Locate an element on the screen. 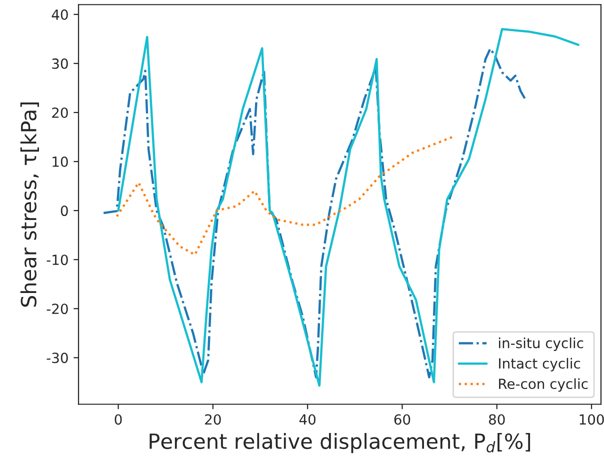 This screenshot has height=462, width=604. y-tick-label: 40 is located at coordinates (60, 14).